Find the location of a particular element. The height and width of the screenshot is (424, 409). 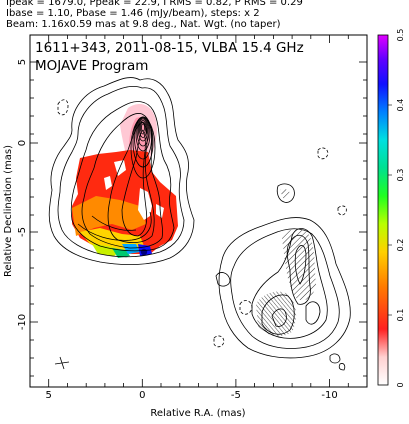

y-tick-label: 0 is located at coordinates (22, 143).